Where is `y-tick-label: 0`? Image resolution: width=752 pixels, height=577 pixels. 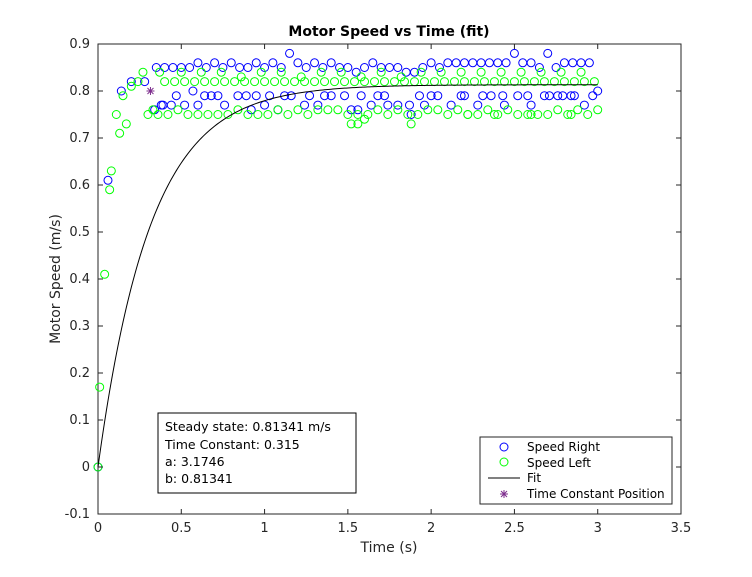 y-tick-label: 0 is located at coordinates (86, 467).